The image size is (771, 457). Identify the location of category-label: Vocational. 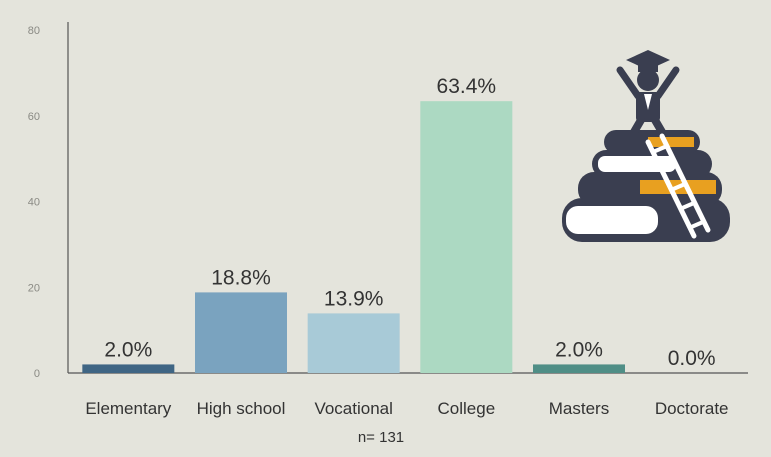
(353, 408).